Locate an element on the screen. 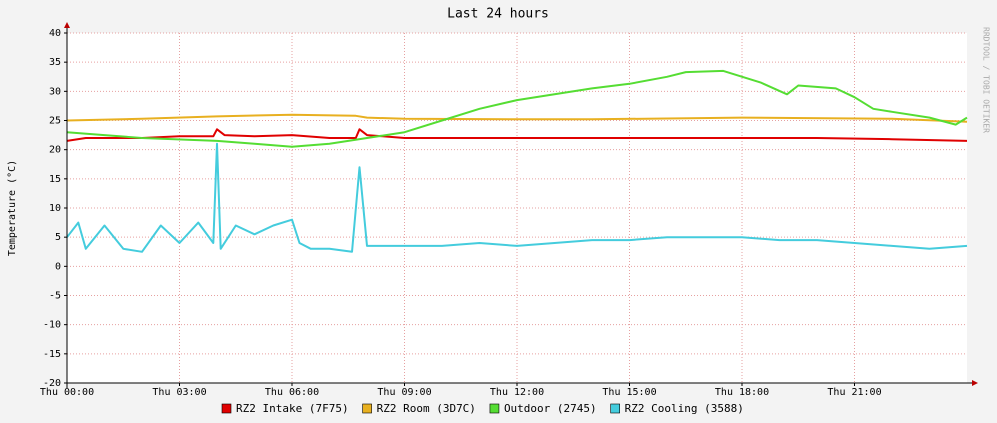 This screenshot has height=423, width=997. x-tick-label: Thu 09:00 is located at coordinates (404, 392).